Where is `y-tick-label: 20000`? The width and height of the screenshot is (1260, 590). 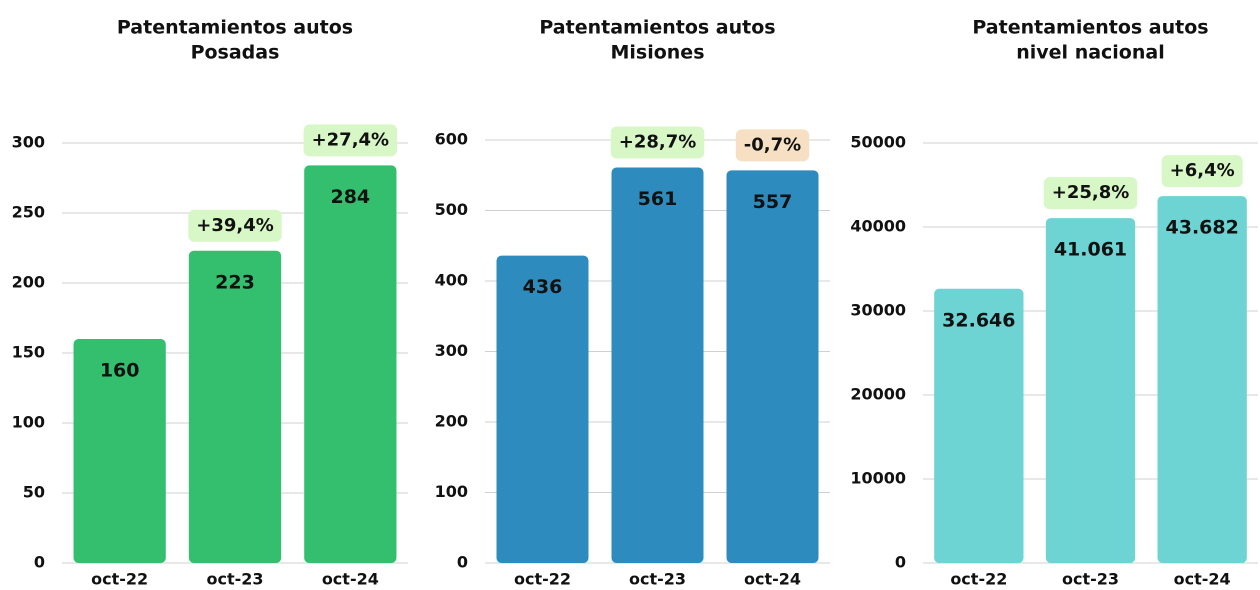
y-tick-label: 20000 is located at coordinates (878, 394).